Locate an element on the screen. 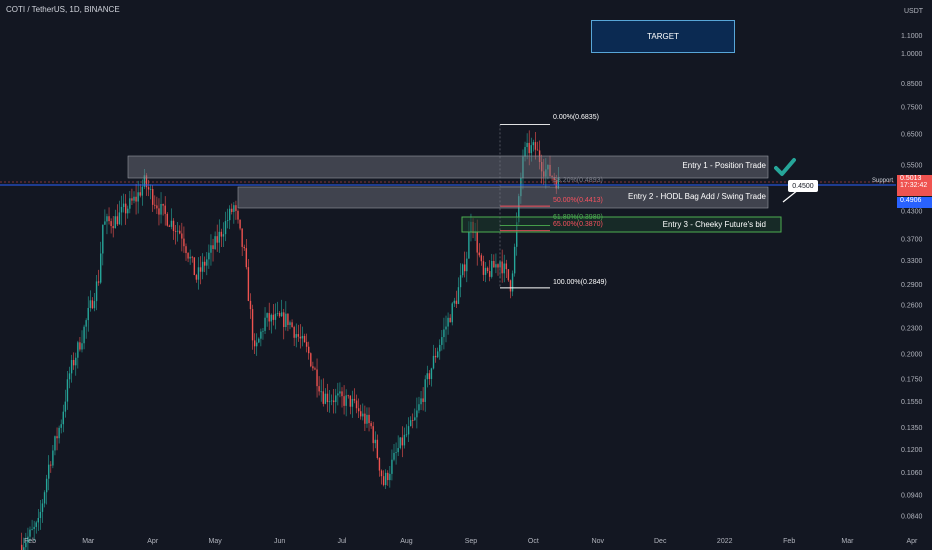  x-tick-label: Feb is located at coordinates (789, 541).